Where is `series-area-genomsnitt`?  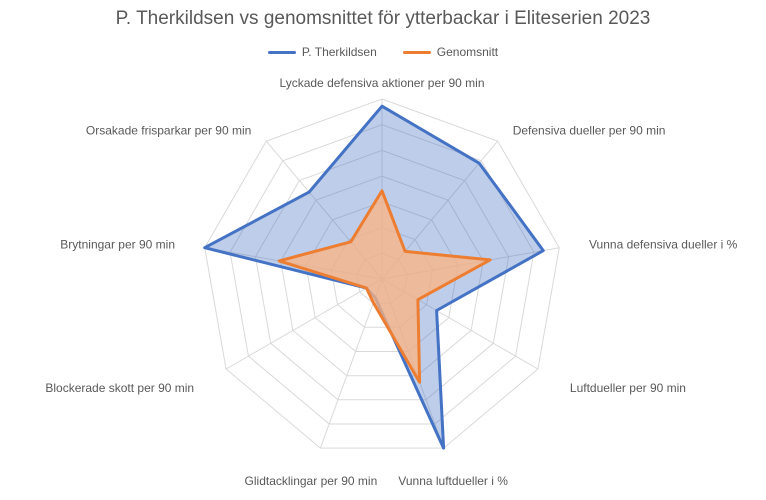
series-area-genomsnitt is located at coordinates (384, 286).